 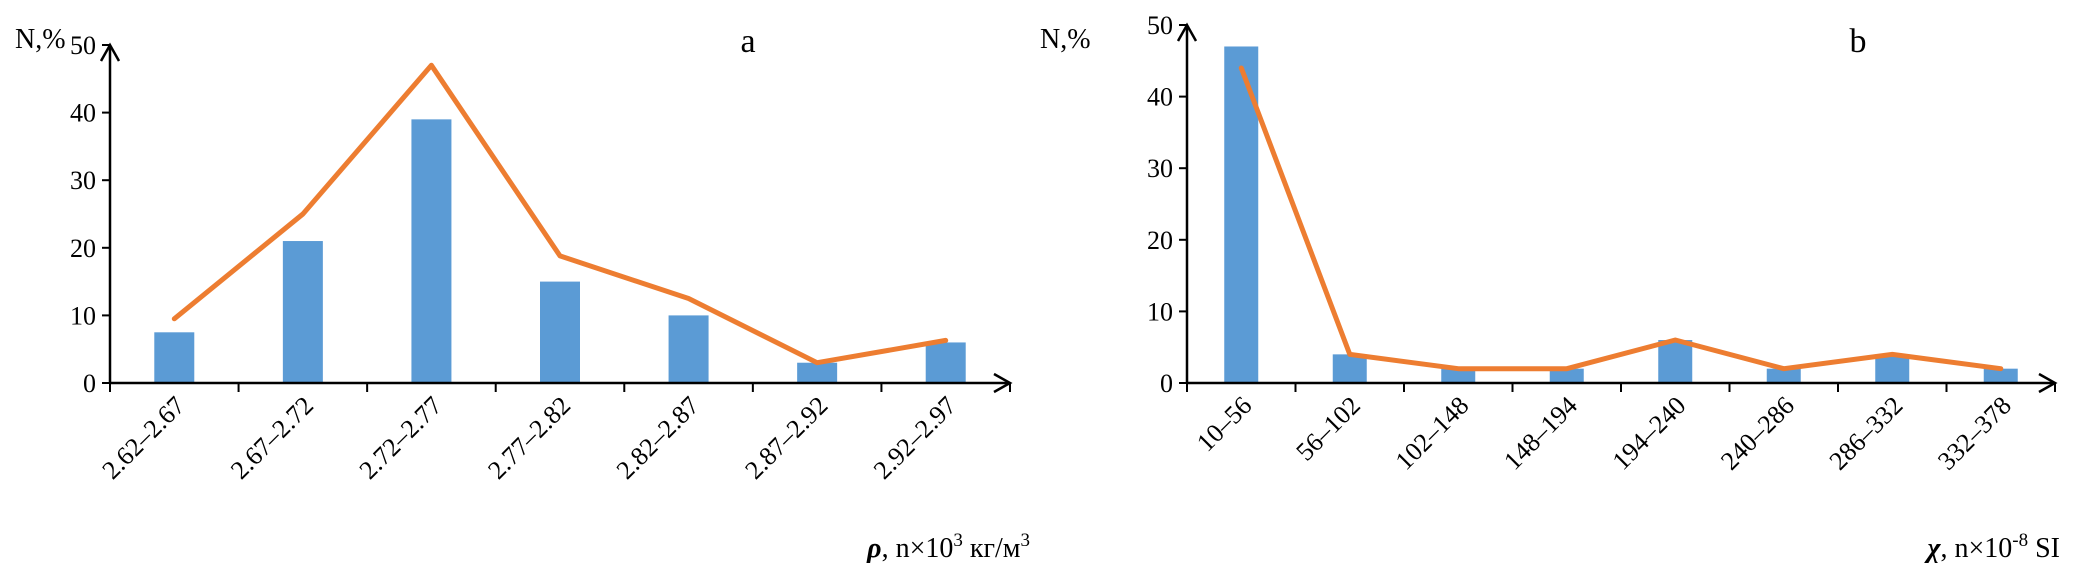 What do you see at coordinates (1974, 433) in the screenshot?
I see `x-tick-label: 332–378` at bounding box center [1974, 433].